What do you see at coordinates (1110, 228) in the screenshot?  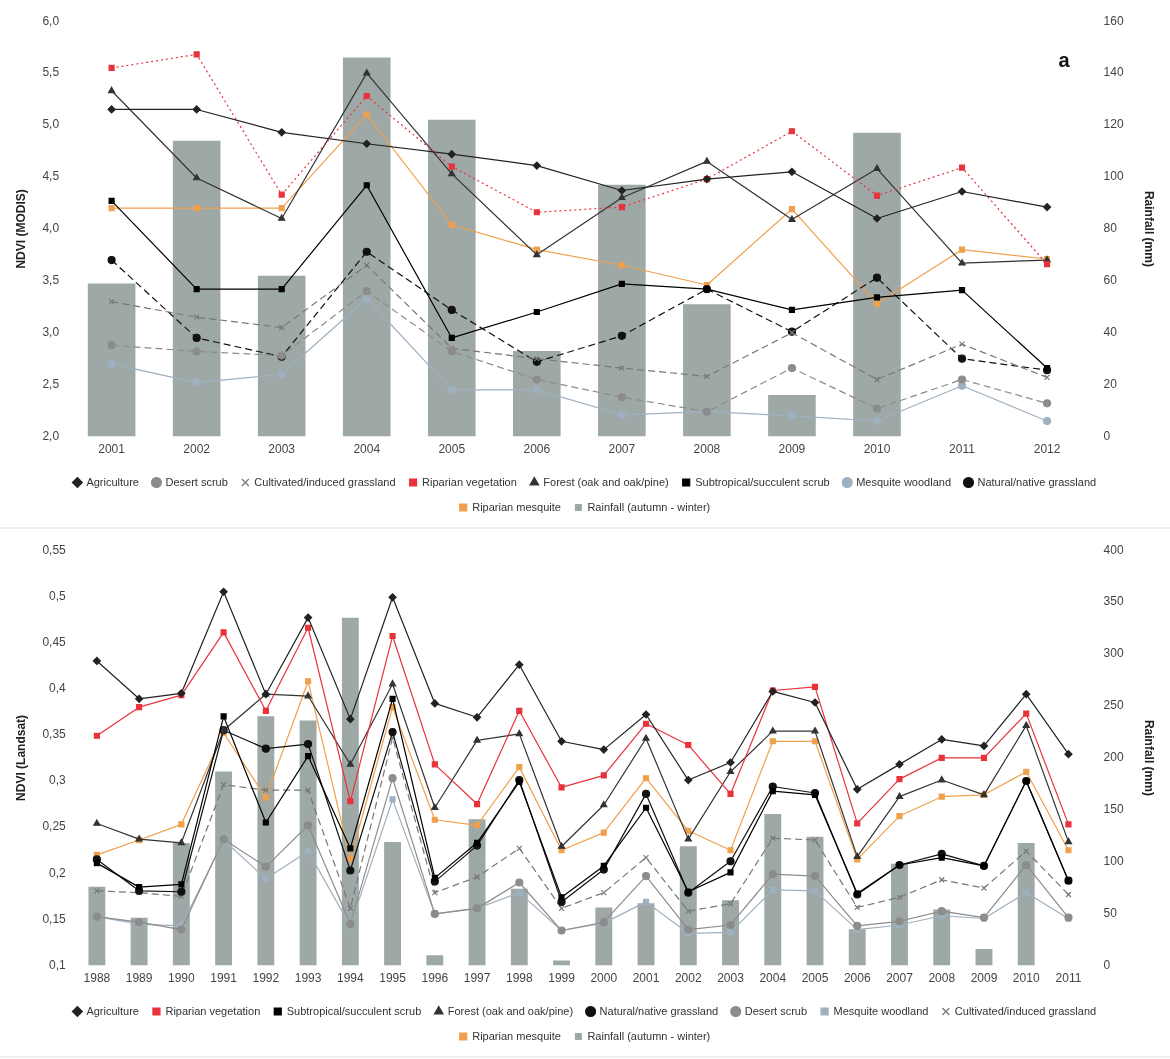 I see `y2-tick-label: 80` at bounding box center [1110, 228].